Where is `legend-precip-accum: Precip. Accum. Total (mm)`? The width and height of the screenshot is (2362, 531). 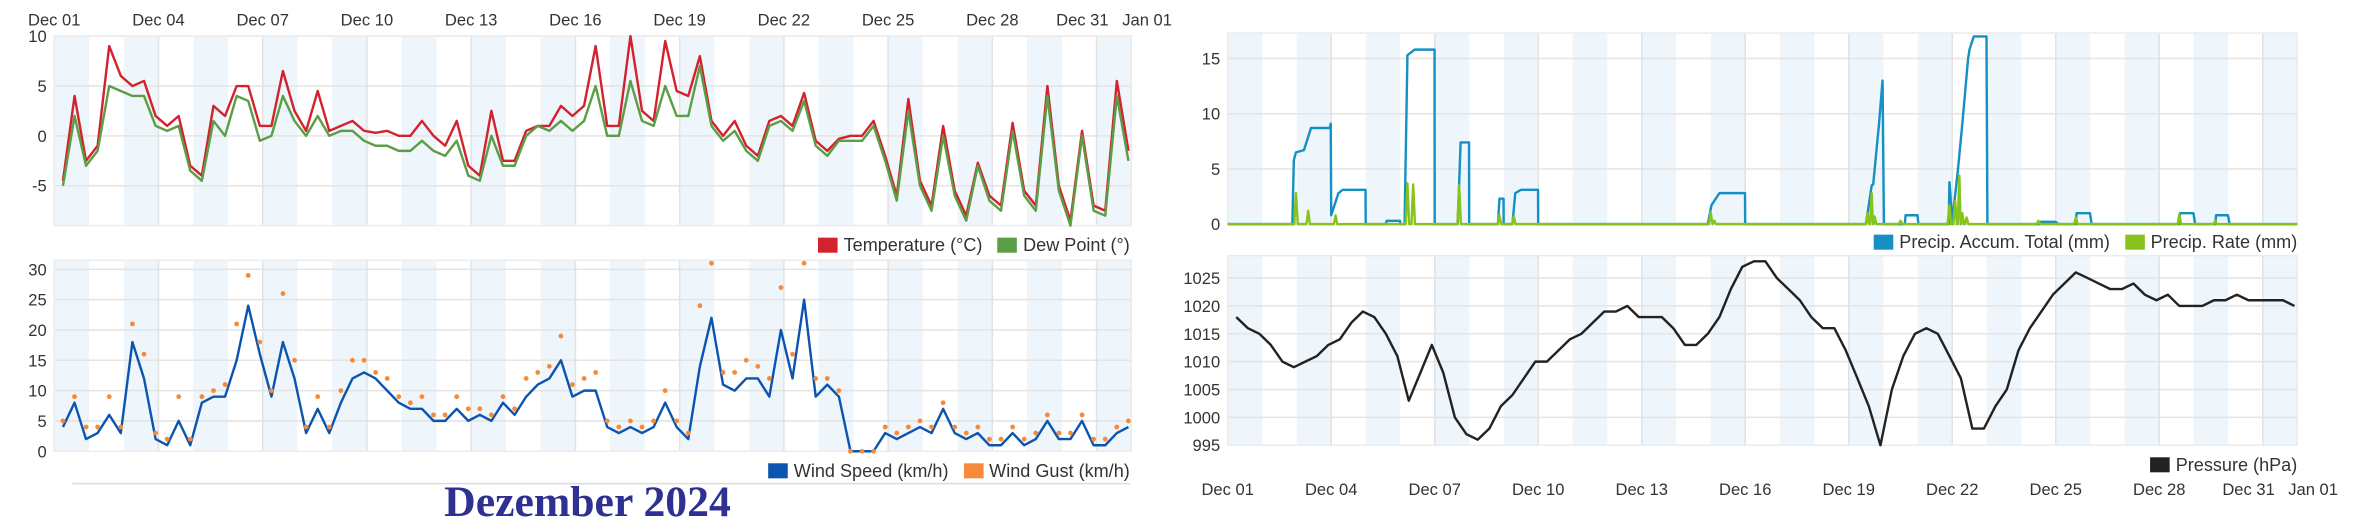 legend-precip-accum: Precip. Accum. Total (mm) is located at coordinates (1991, 242).